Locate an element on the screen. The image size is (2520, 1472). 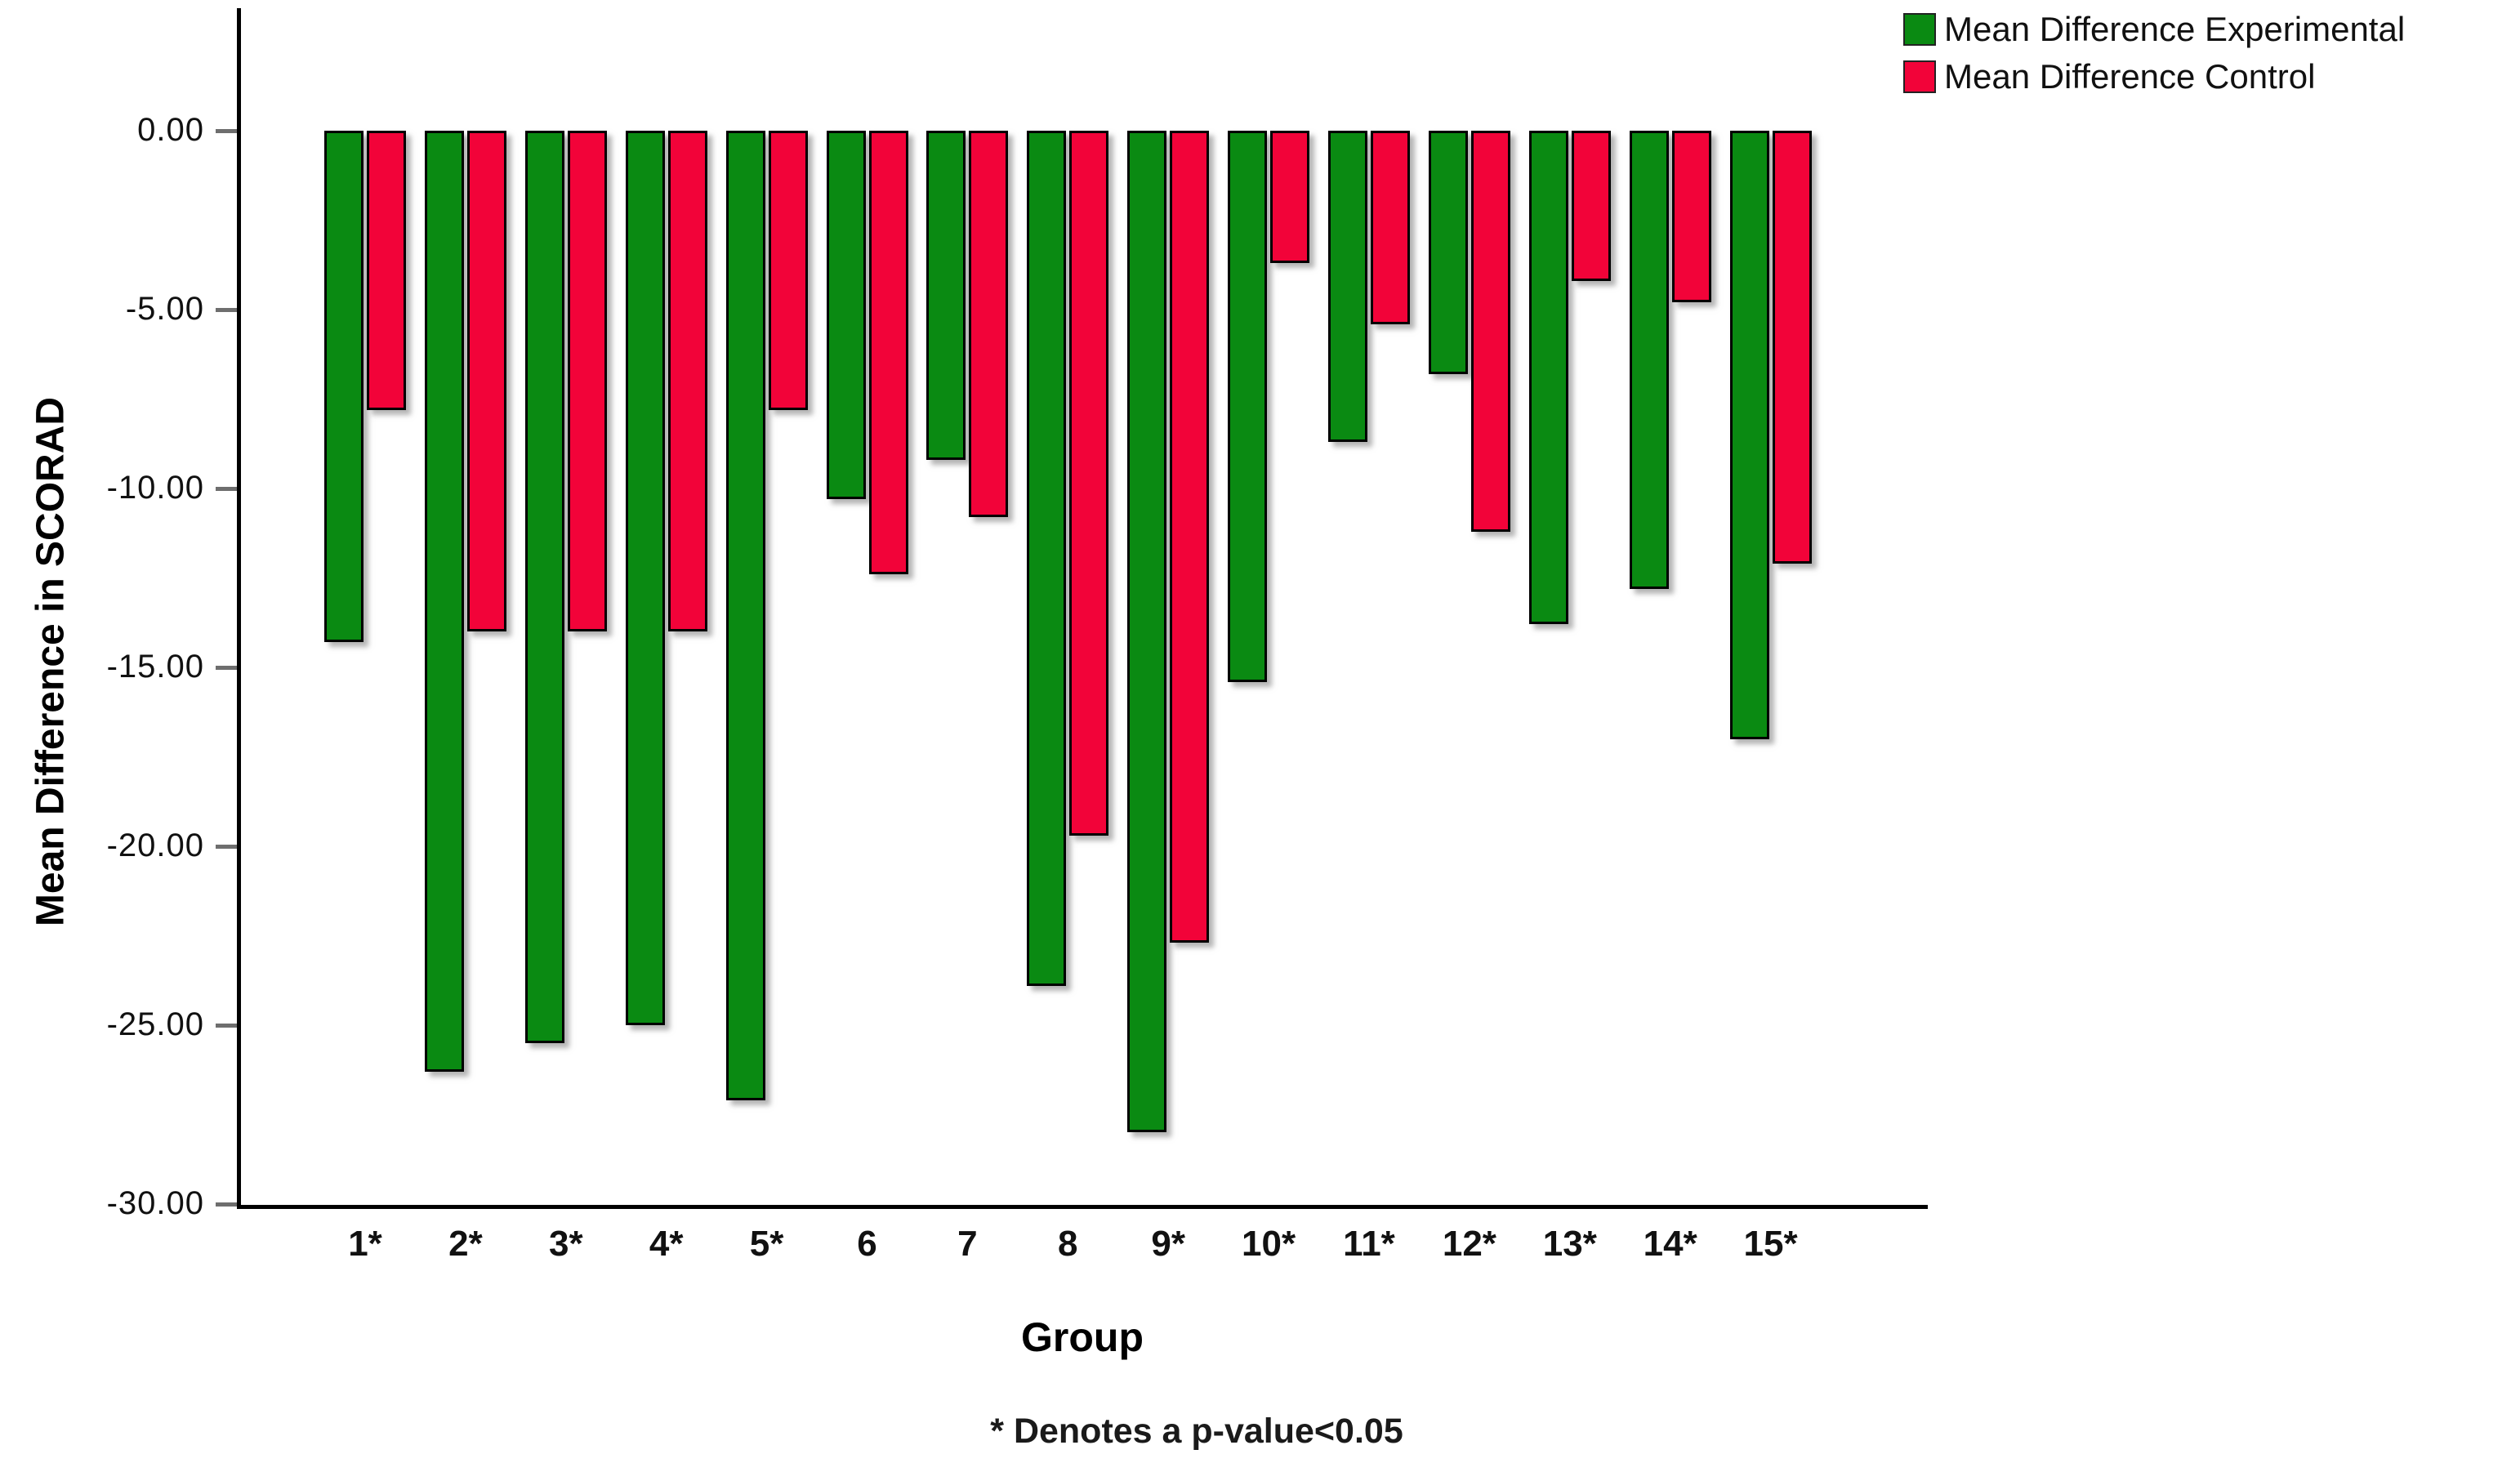
x-tick-label-group-2: 2* is located at coordinates (465, 1244).